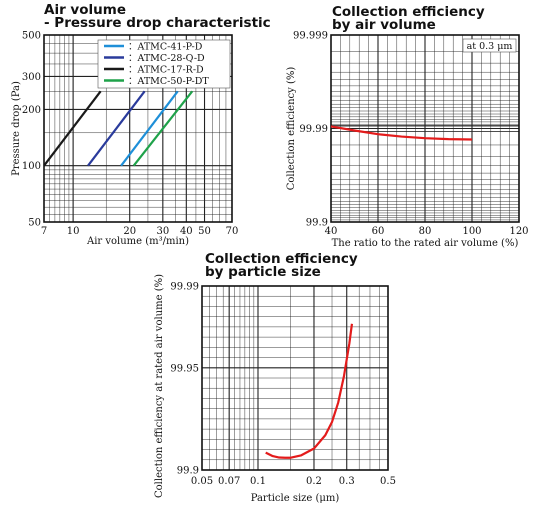 The image size is (540, 515). What do you see at coordinates (31, 77) in the screenshot?
I see `chart1-y-tick-label: 300` at bounding box center [31, 77].